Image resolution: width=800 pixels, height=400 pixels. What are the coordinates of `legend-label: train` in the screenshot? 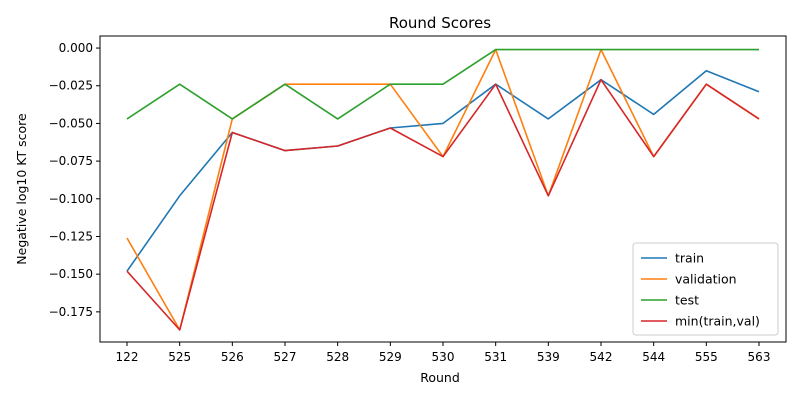 It's located at (689, 258).